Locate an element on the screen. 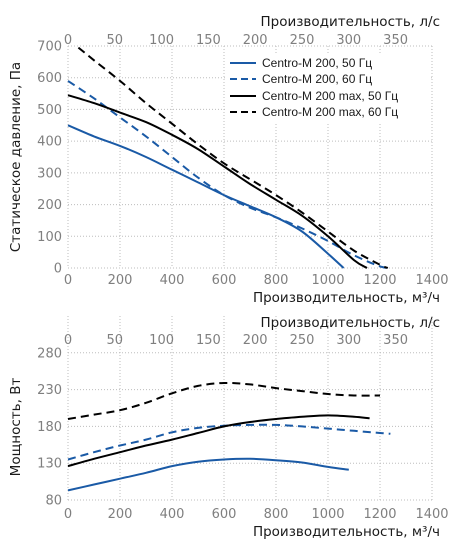 The height and width of the screenshot is (543, 455). pressure-chart-x-axis-title: Производительность, м³/ч is located at coordinates (346, 298).